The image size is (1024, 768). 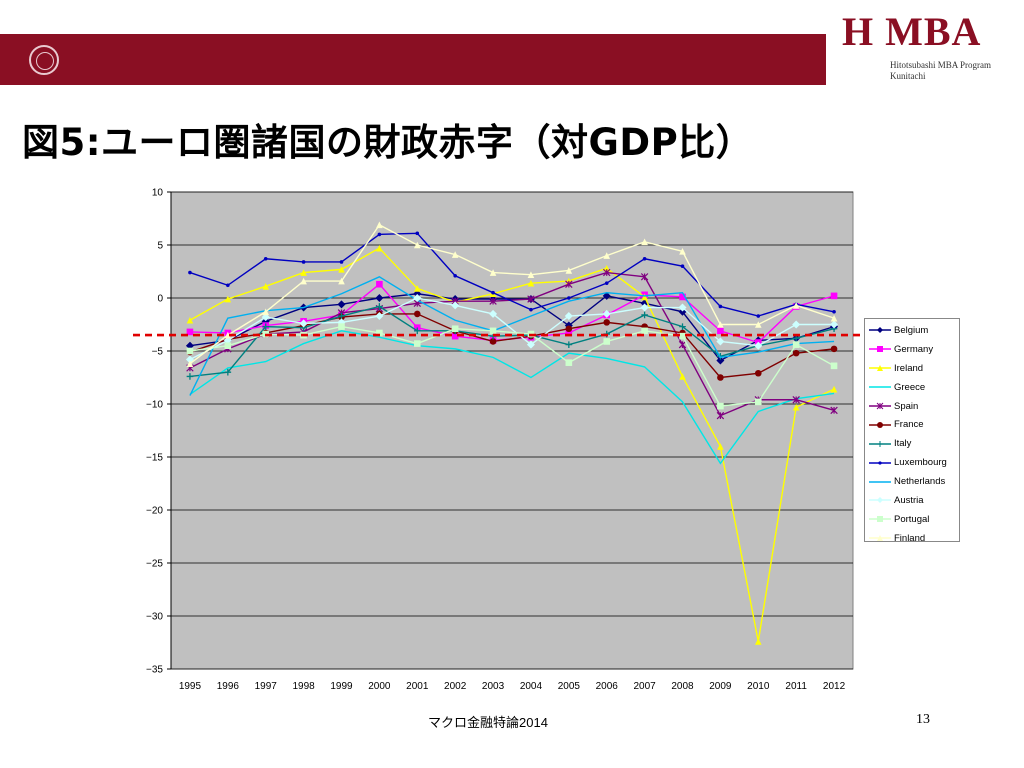 What do you see at coordinates (880, 481) in the screenshot?
I see `legend-swatch-netherlands` at bounding box center [880, 481].